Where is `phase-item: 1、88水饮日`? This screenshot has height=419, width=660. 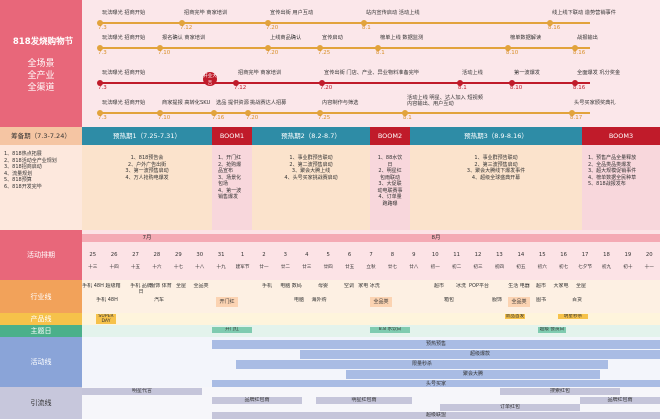
phase-item: 1、88水饮日 is located at coordinates (390, 161).